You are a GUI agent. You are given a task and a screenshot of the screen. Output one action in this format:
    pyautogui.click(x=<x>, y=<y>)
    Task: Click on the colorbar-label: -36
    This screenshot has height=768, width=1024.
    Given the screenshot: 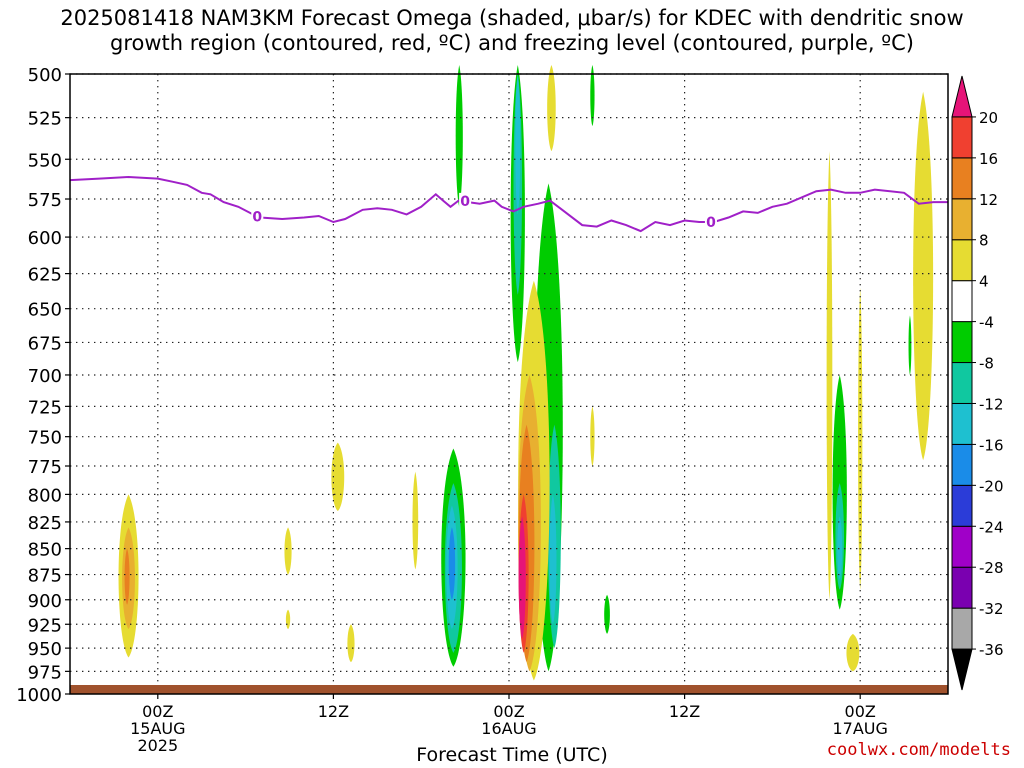 What is the action you would take?
    pyautogui.click(x=991, y=650)
    